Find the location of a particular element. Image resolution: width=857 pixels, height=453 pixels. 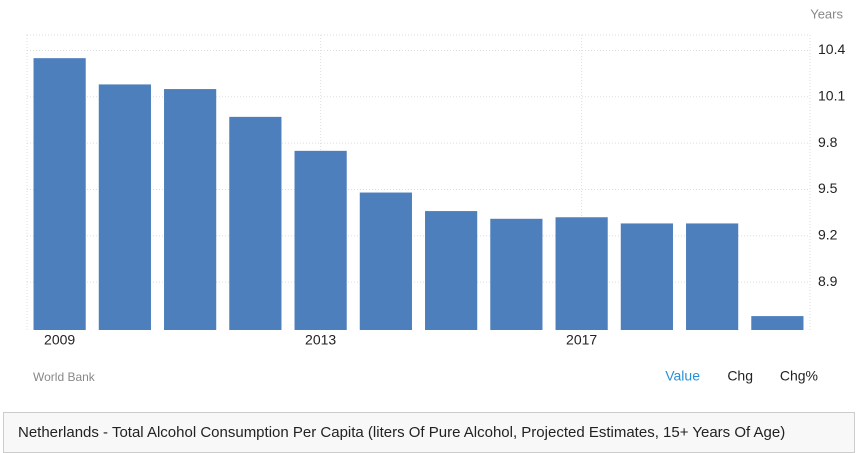

x-tick-label: 2017 is located at coordinates (581, 340).